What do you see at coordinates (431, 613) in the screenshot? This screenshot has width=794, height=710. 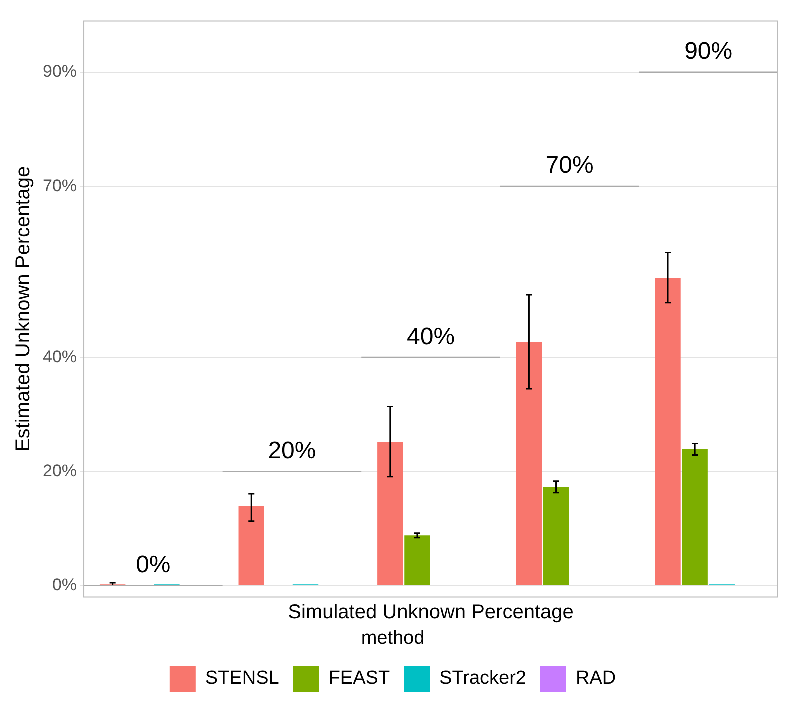 I see `x-axis-title: Simulated Unknown Percentage` at bounding box center [431, 613].